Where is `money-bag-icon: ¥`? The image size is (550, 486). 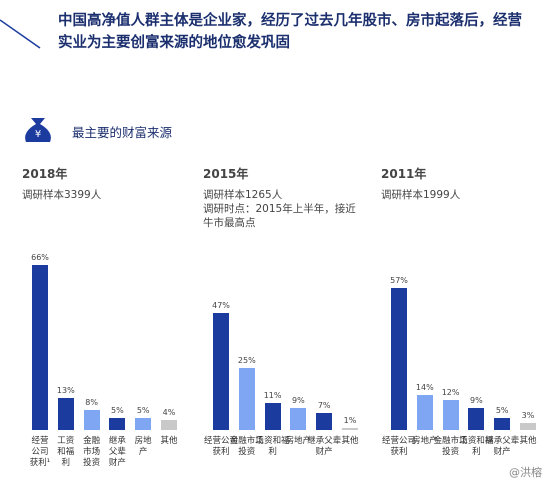
money-bag-icon: ¥ is located at coordinates (38, 130).